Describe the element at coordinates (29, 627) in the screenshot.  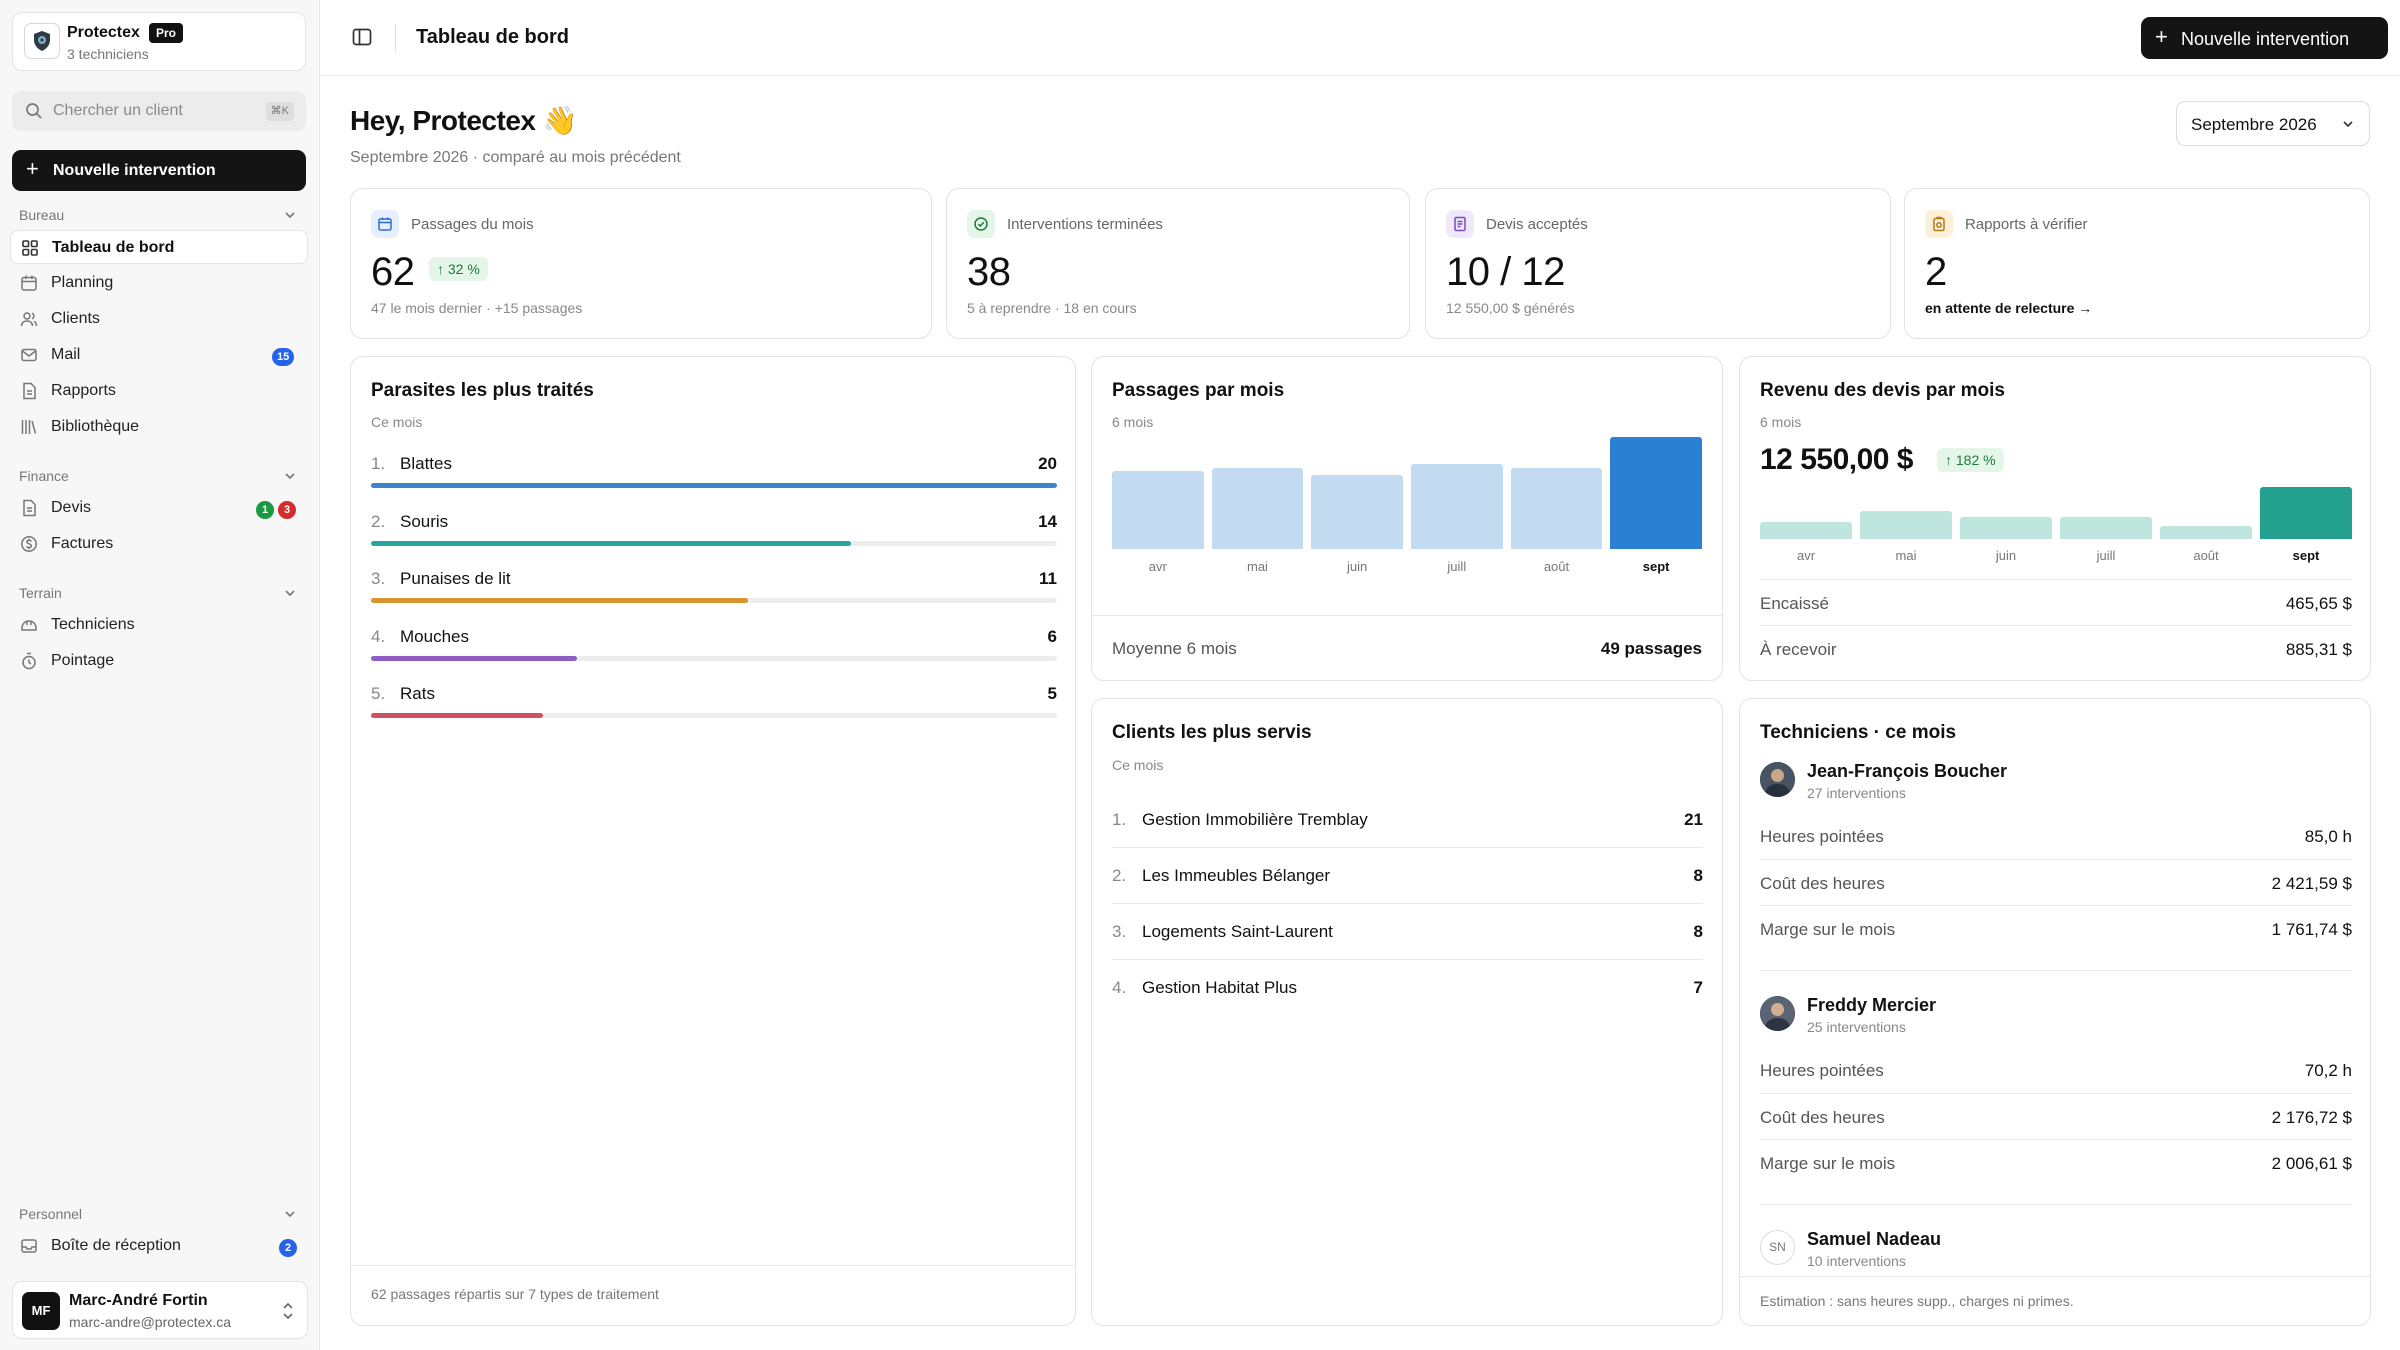
I see `hardhat-icon` at that location.